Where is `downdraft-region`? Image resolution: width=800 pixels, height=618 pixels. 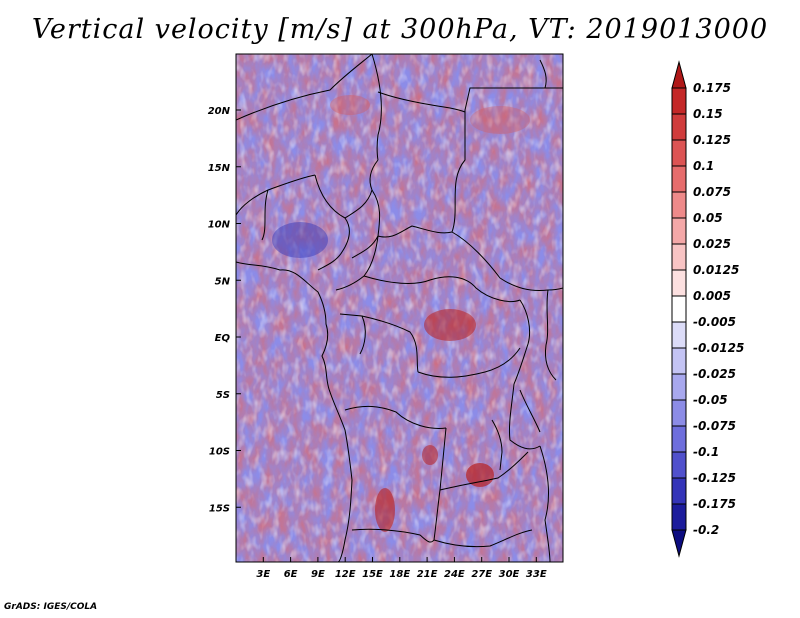
downdraft-region is located at coordinates (300, 240).